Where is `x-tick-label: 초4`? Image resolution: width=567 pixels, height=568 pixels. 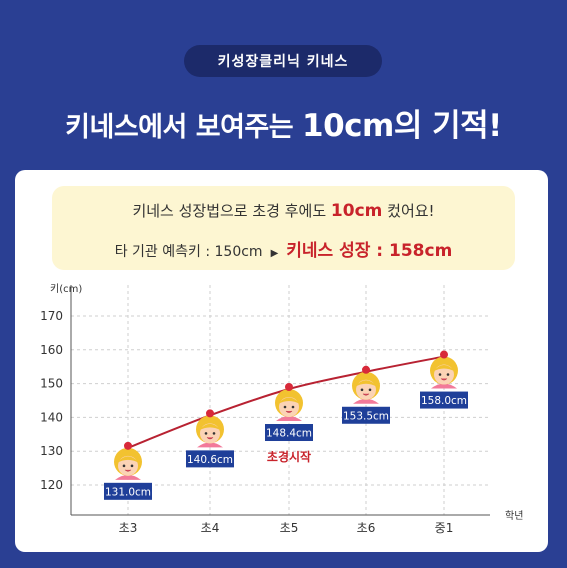 x-tick-label: 초4 is located at coordinates (210, 528).